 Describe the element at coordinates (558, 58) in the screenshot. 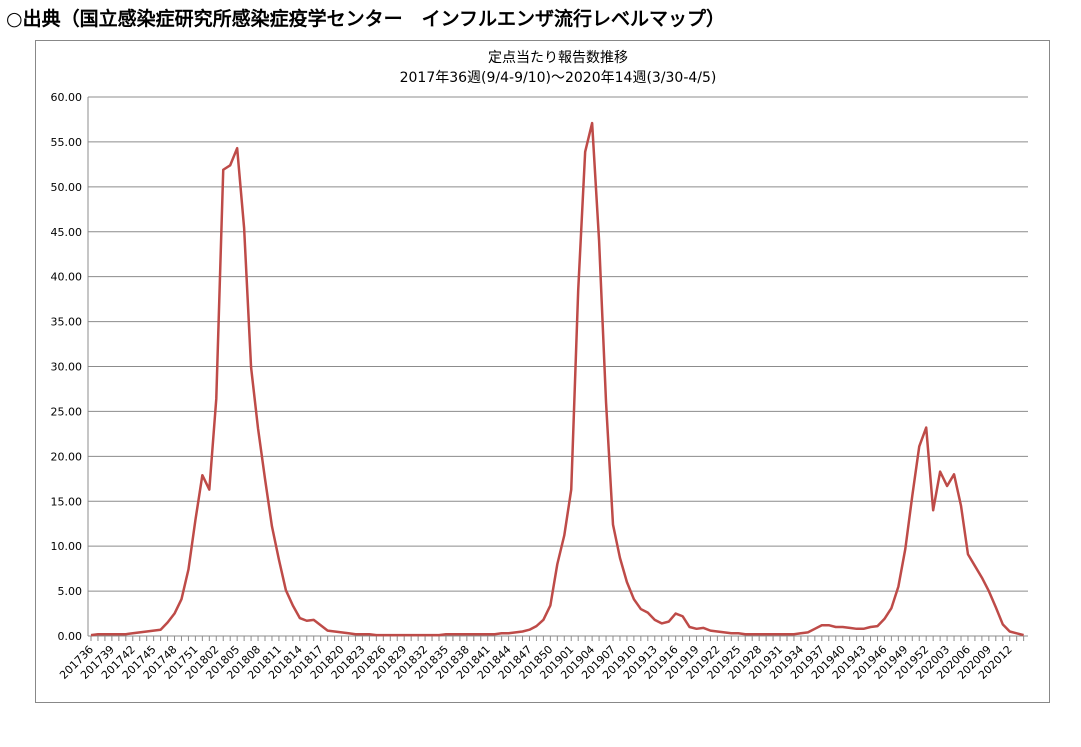

I see `chart-title: 定点当たり報告数推移` at that location.